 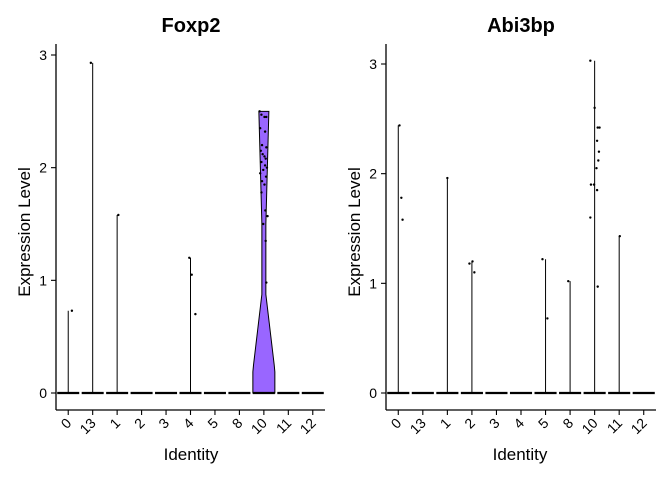 I want to click on chart-title: Foxp2, so click(x=191, y=26).